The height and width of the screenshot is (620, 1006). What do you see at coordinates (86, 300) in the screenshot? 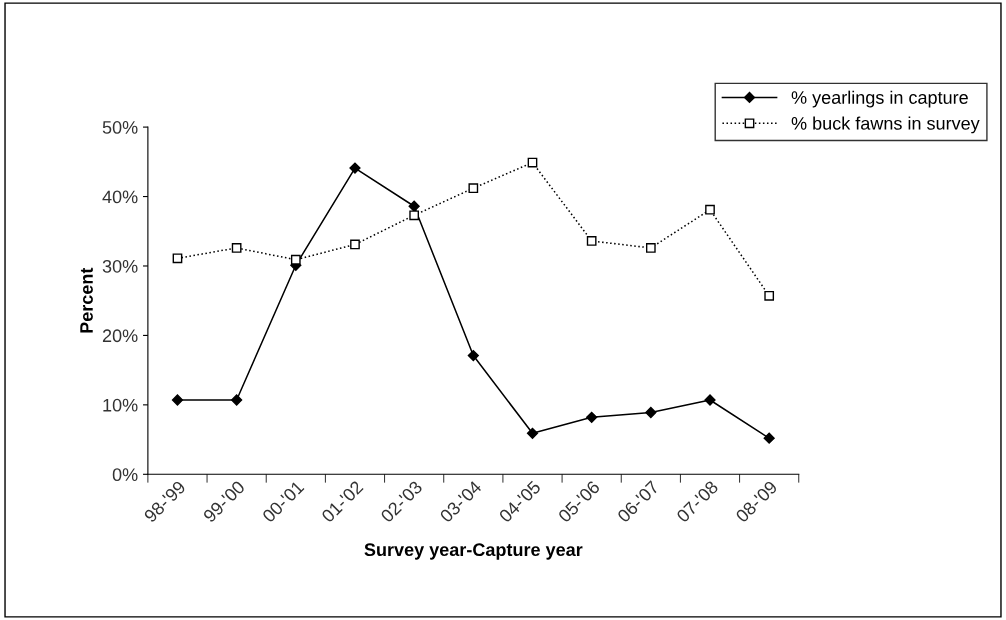
I see `y-axis-title: Percent` at bounding box center [86, 300].